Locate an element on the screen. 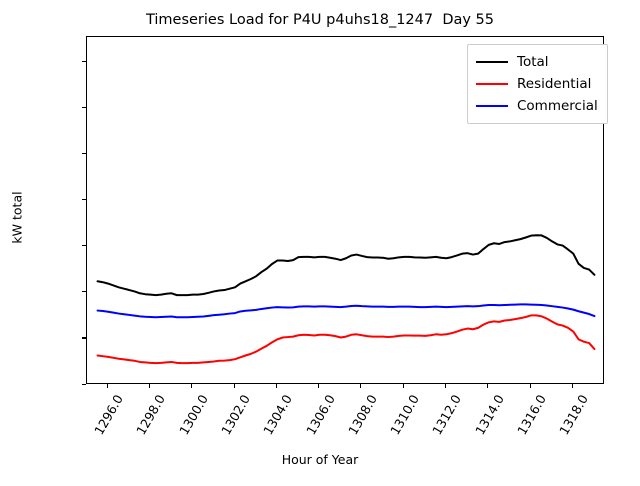 The image size is (640, 486). legend-entry: Residential is located at coordinates (537, 84).